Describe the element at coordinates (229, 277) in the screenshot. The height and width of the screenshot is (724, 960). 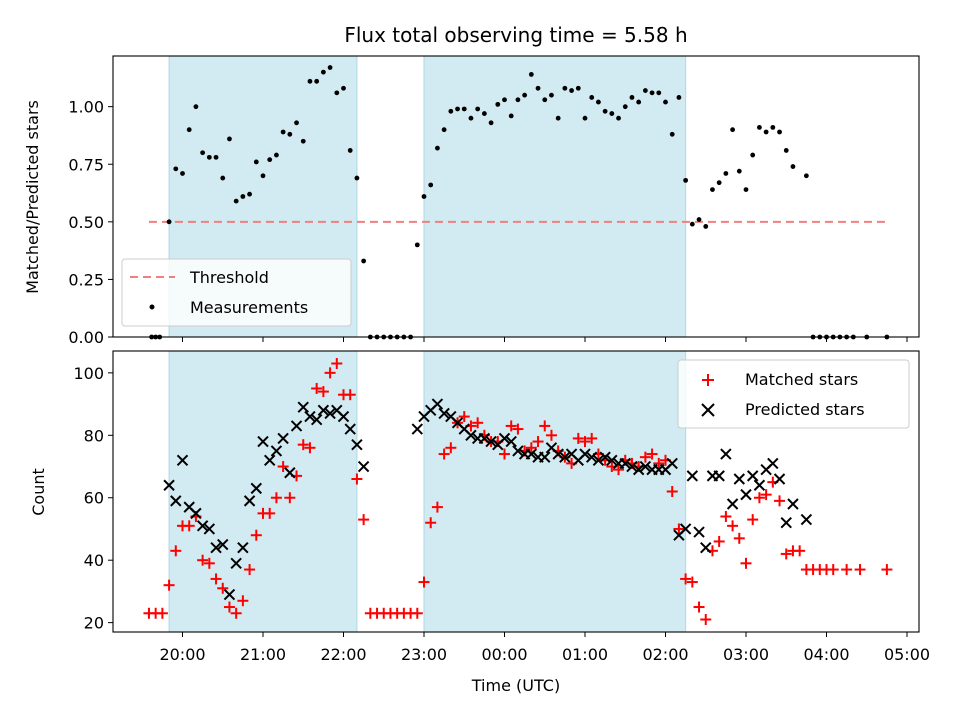
I see `legend-threshold-label: Threshold` at that location.